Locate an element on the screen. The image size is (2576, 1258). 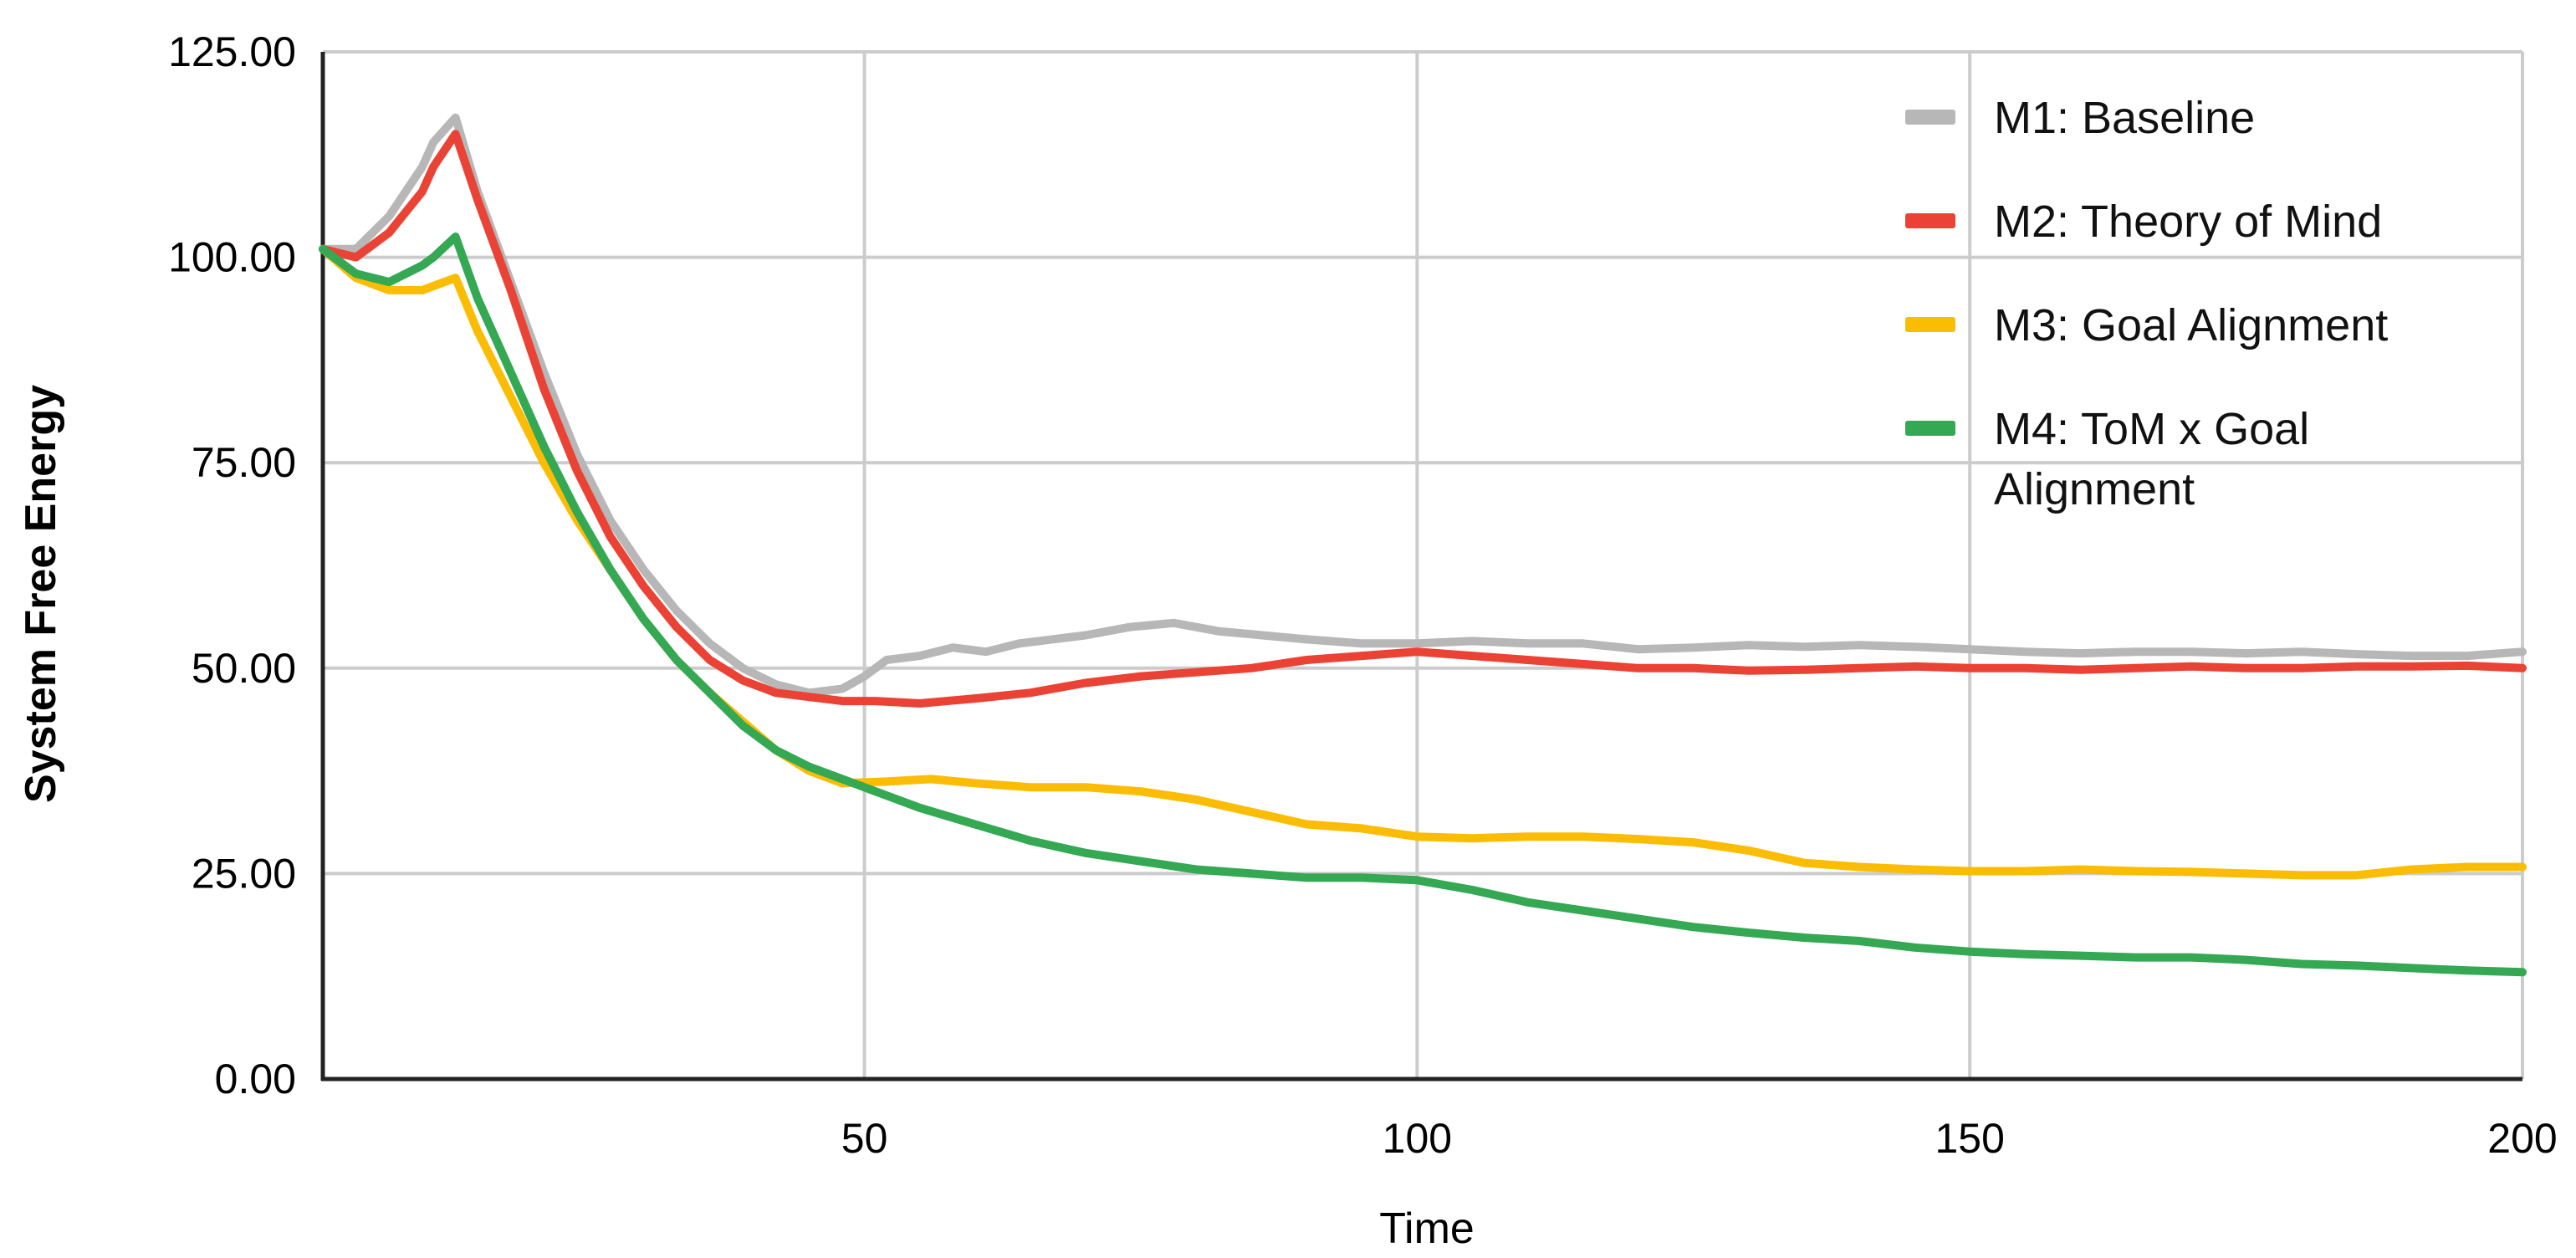
y-tick-label: 75.00 is located at coordinates (244, 463).